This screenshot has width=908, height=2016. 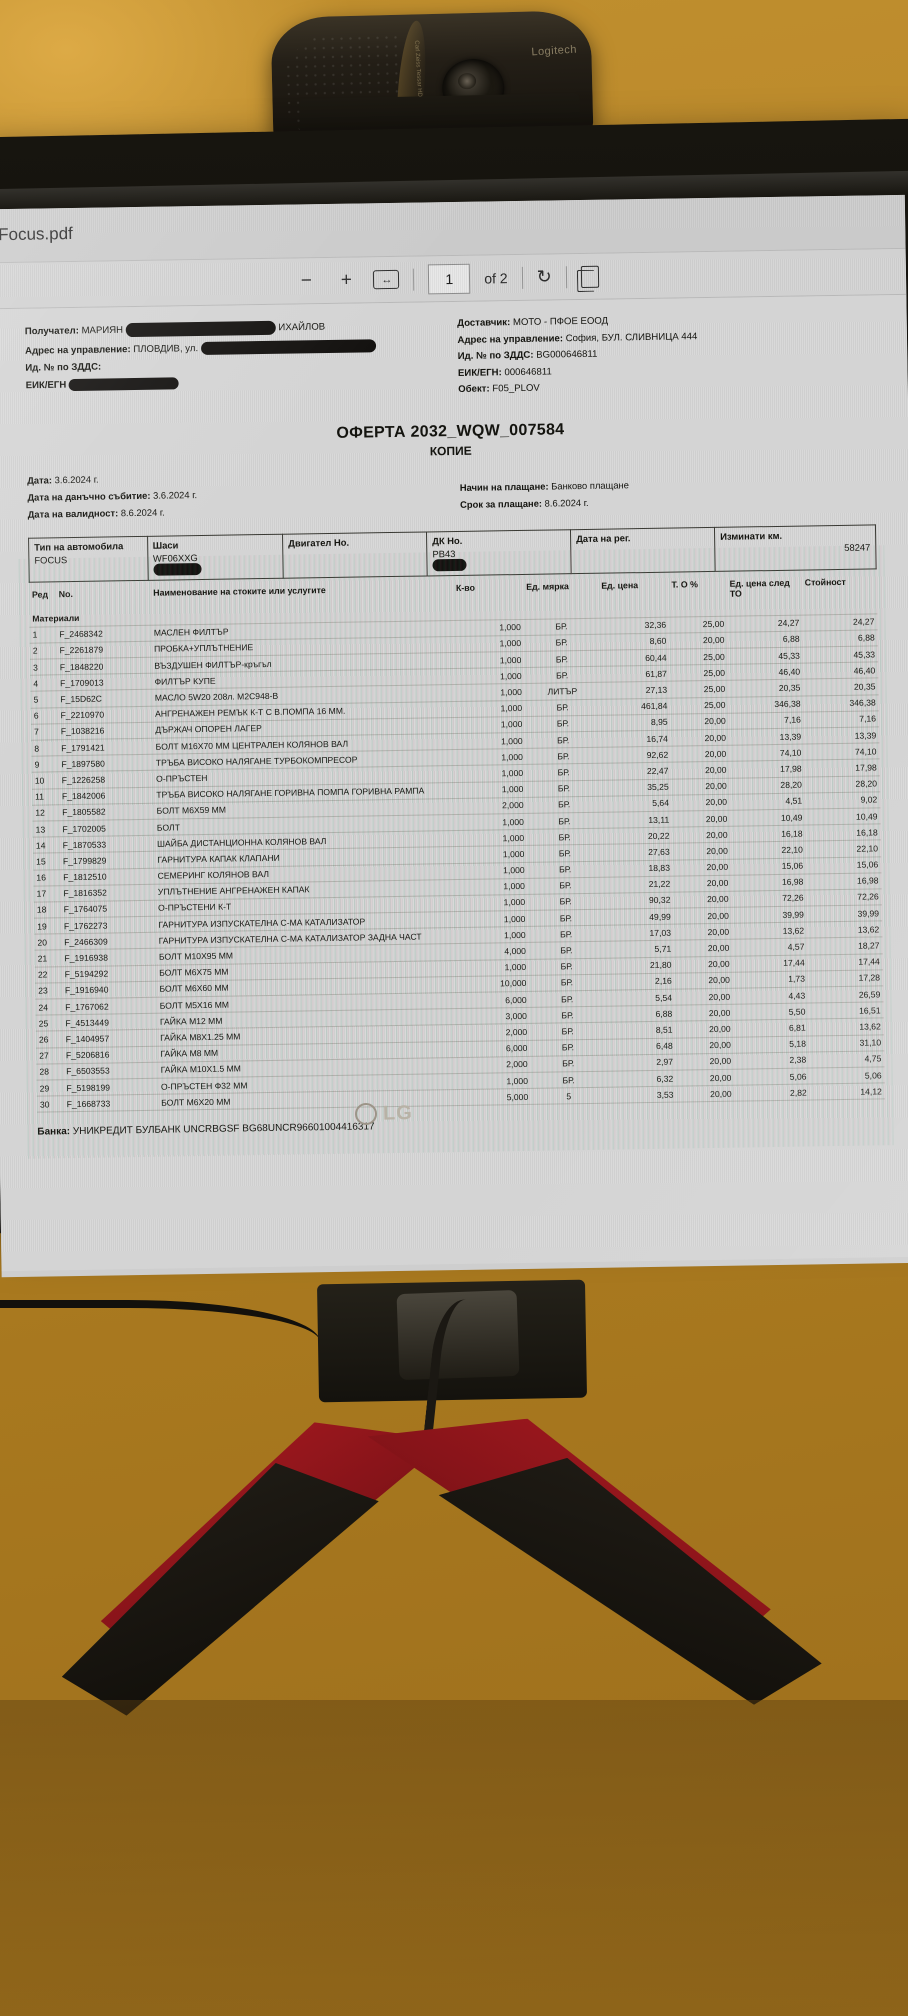 What do you see at coordinates (516, 388) in the screenshot?
I see `supplier-object-value: F05_PLOV` at bounding box center [516, 388].